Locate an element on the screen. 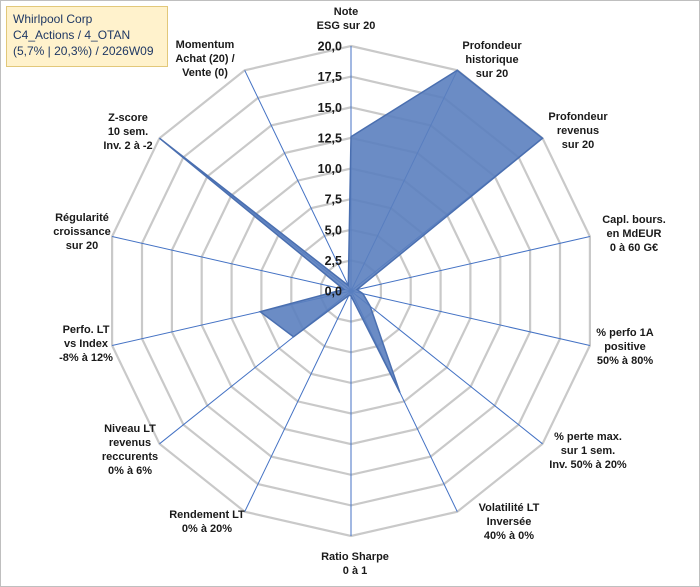 This screenshot has height=587, width=700. radial-tick-label: 10,0 is located at coordinates (330, 169).